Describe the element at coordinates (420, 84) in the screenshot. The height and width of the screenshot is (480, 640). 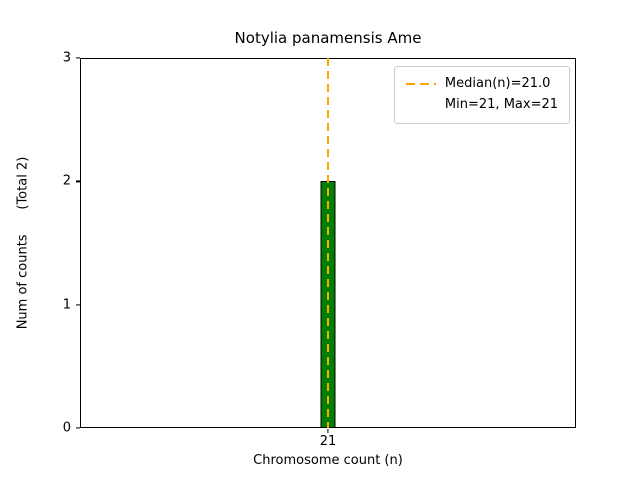
I see `median-dashed-line-icon` at that location.